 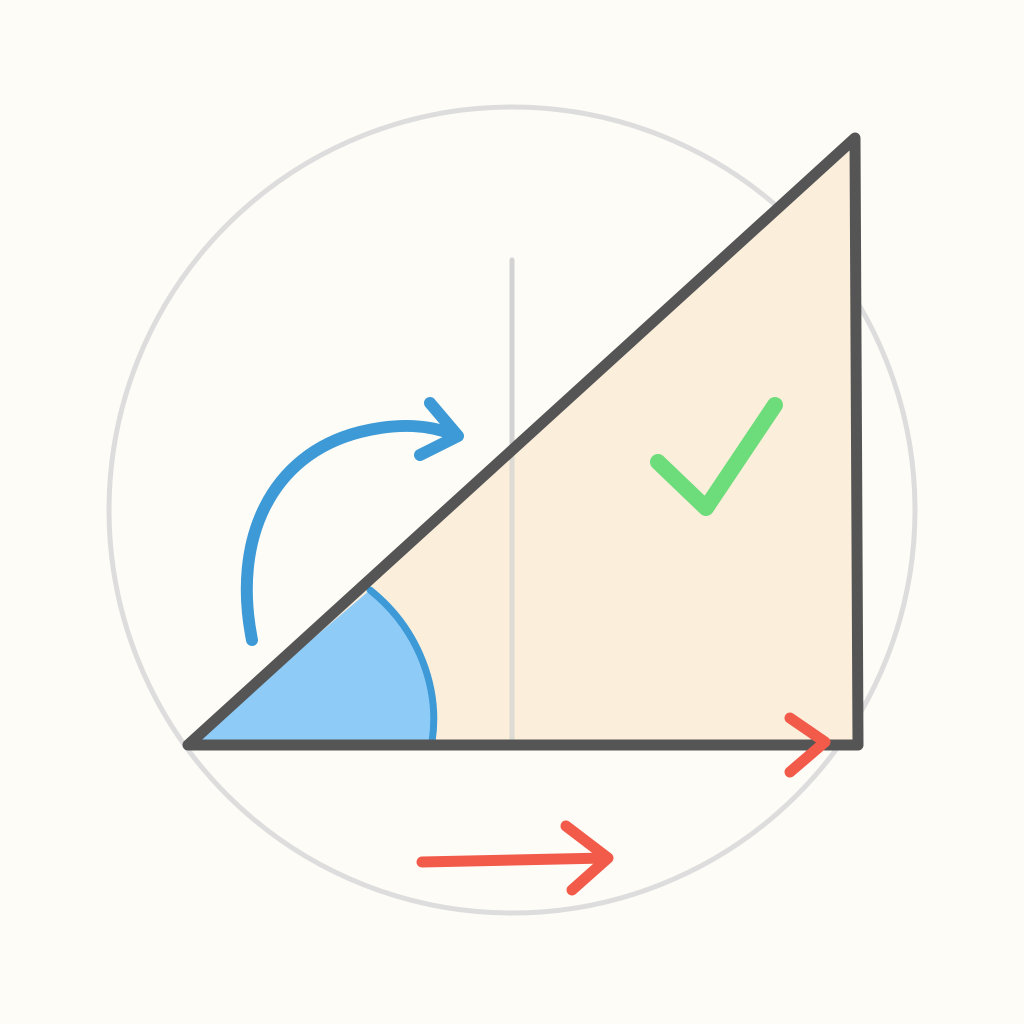 I want to click on angle-arc, so click(x=402, y=666).